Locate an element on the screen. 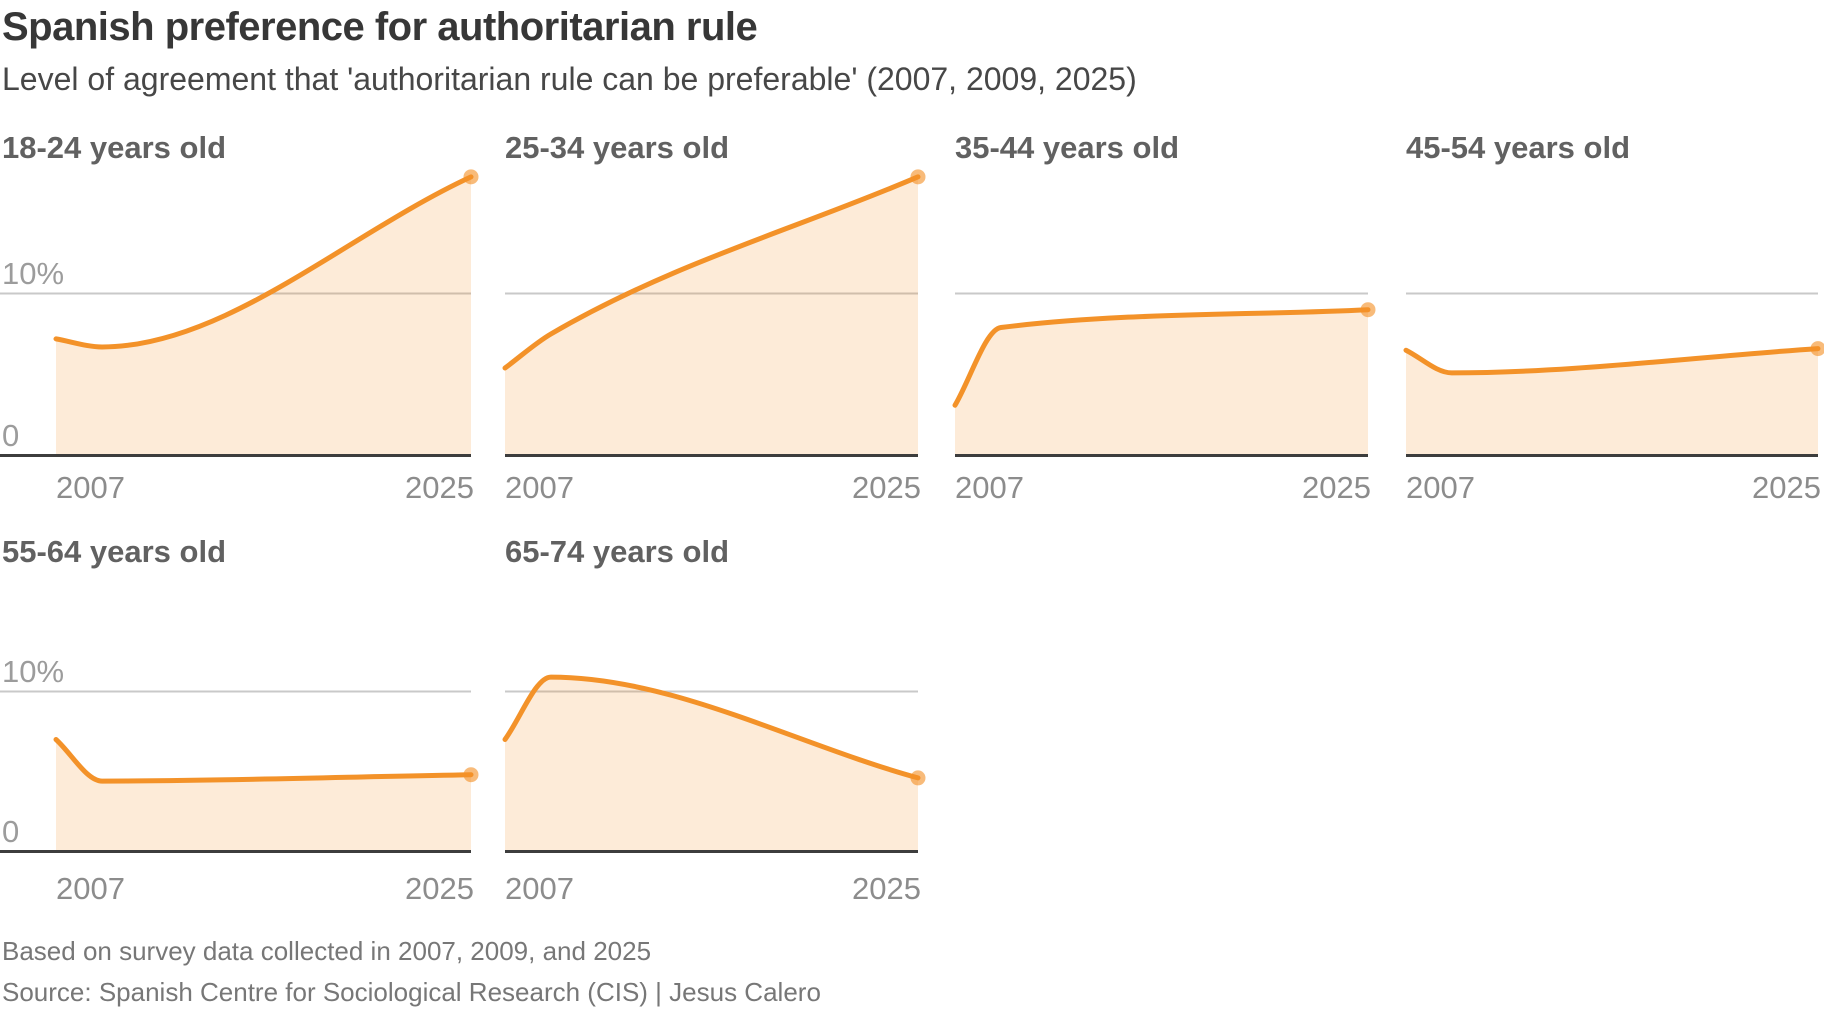  panel-title: 25-34 years old is located at coordinates (617, 147).